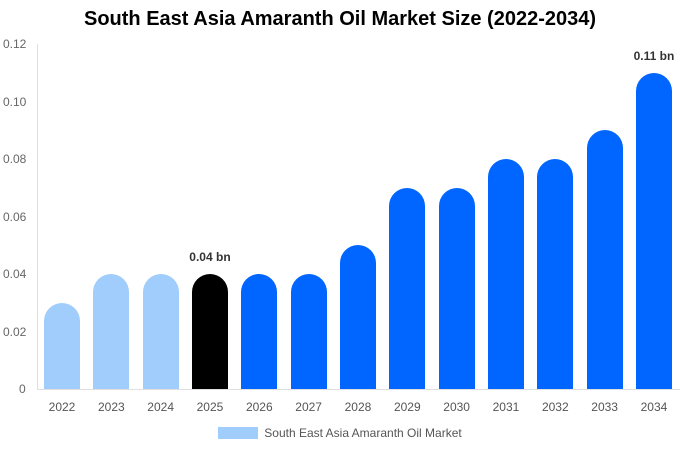 The width and height of the screenshot is (680, 450). What do you see at coordinates (555, 407) in the screenshot?
I see `x-tick-label: 2032` at bounding box center [555, 407].